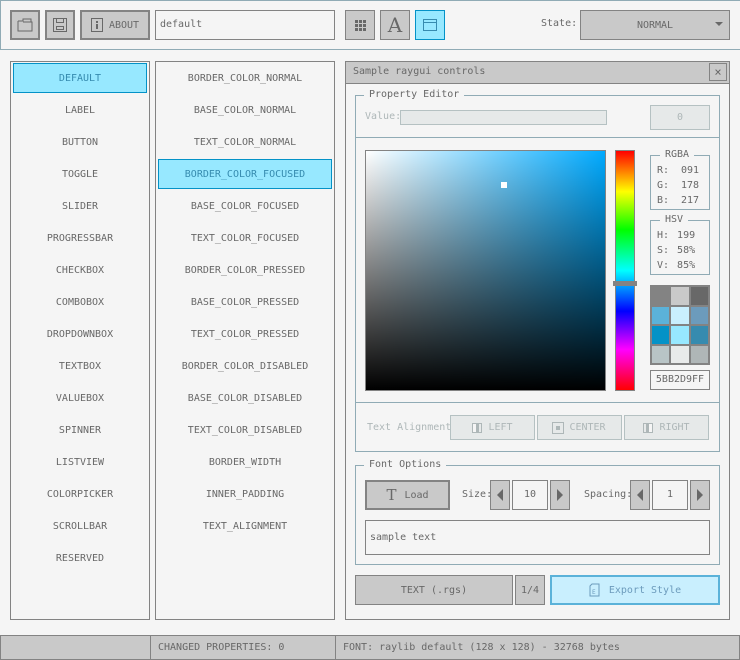 This screenshot has height=660, width=740. I want to click on hue-slider-handle, so click(625, 283).